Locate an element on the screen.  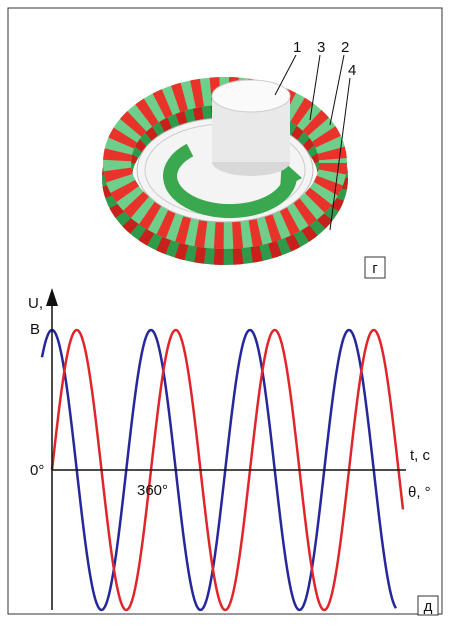
rotation-arrow is located at coordinates (230, 181).